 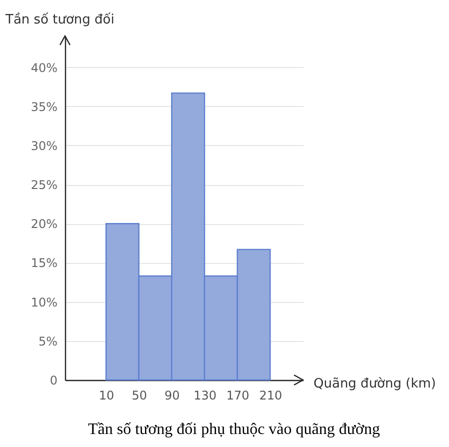 I want to click on y-tick-label: 30%, so click(x=44, y=145).